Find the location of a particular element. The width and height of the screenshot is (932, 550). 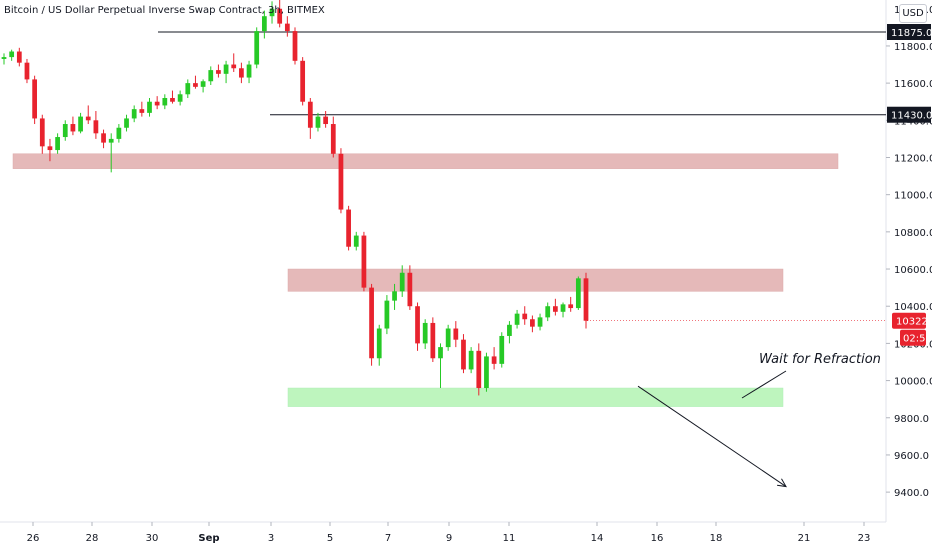

x-tick-label-8: 11 is located at coordinates (509, 538).